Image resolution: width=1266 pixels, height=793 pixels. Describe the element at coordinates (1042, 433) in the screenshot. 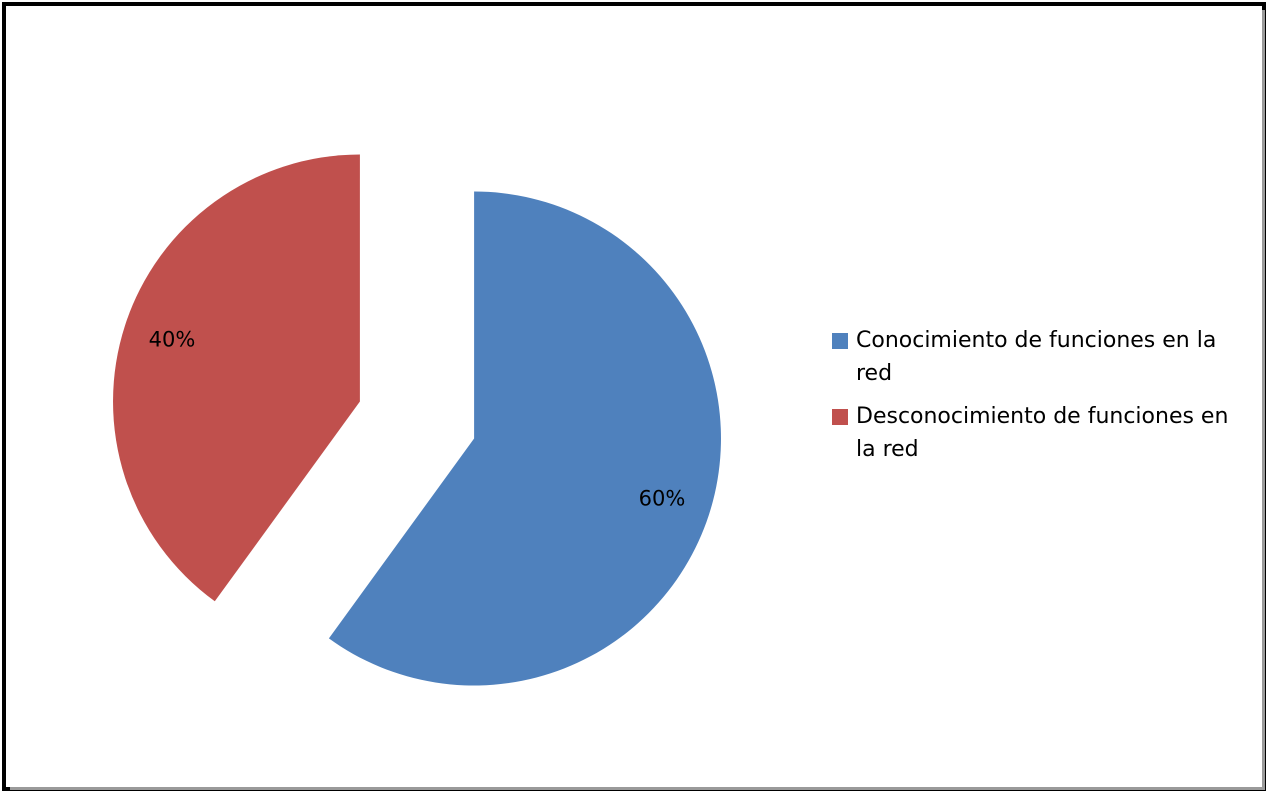

I see `legend-label: Desconocimiento de funciones en la red` at that location.